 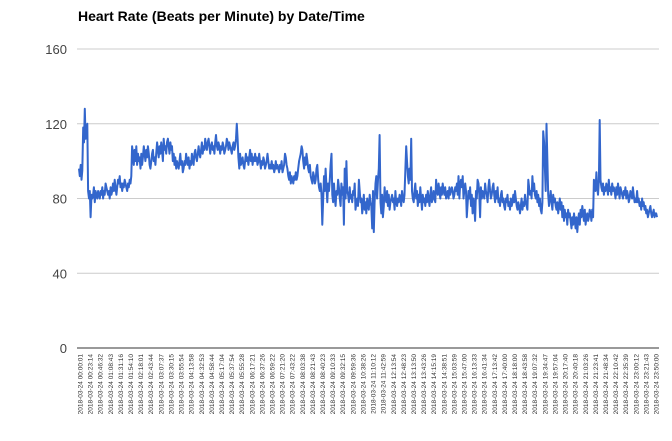 What do you see at coordinates (161, 384) in the screenshot?
I see `x-tick-label: 2018-03-24 03:07:37` at bounding box center [161, 384].